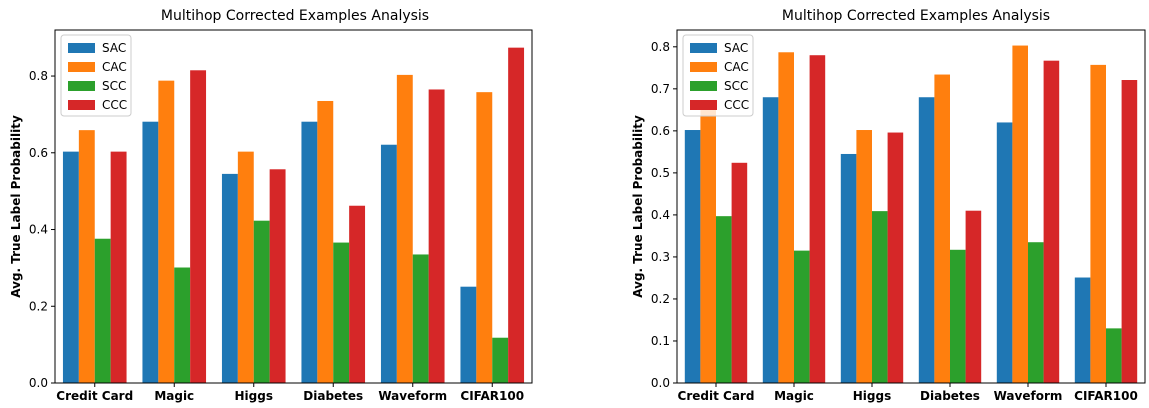  I want to click on legend-swatch-scc, so click(81, 86).